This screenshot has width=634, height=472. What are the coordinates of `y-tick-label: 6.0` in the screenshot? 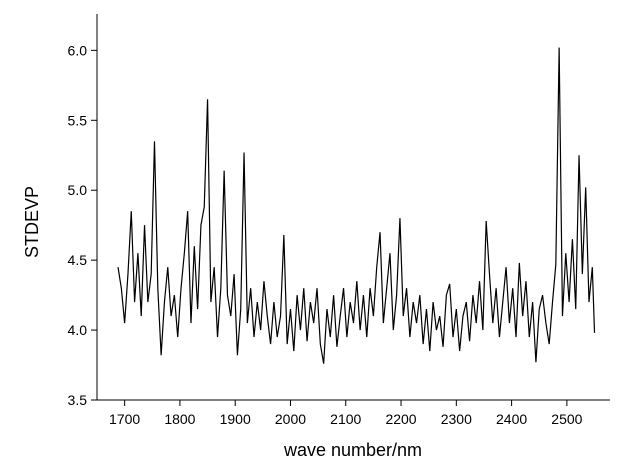 It's located at (78, 50).